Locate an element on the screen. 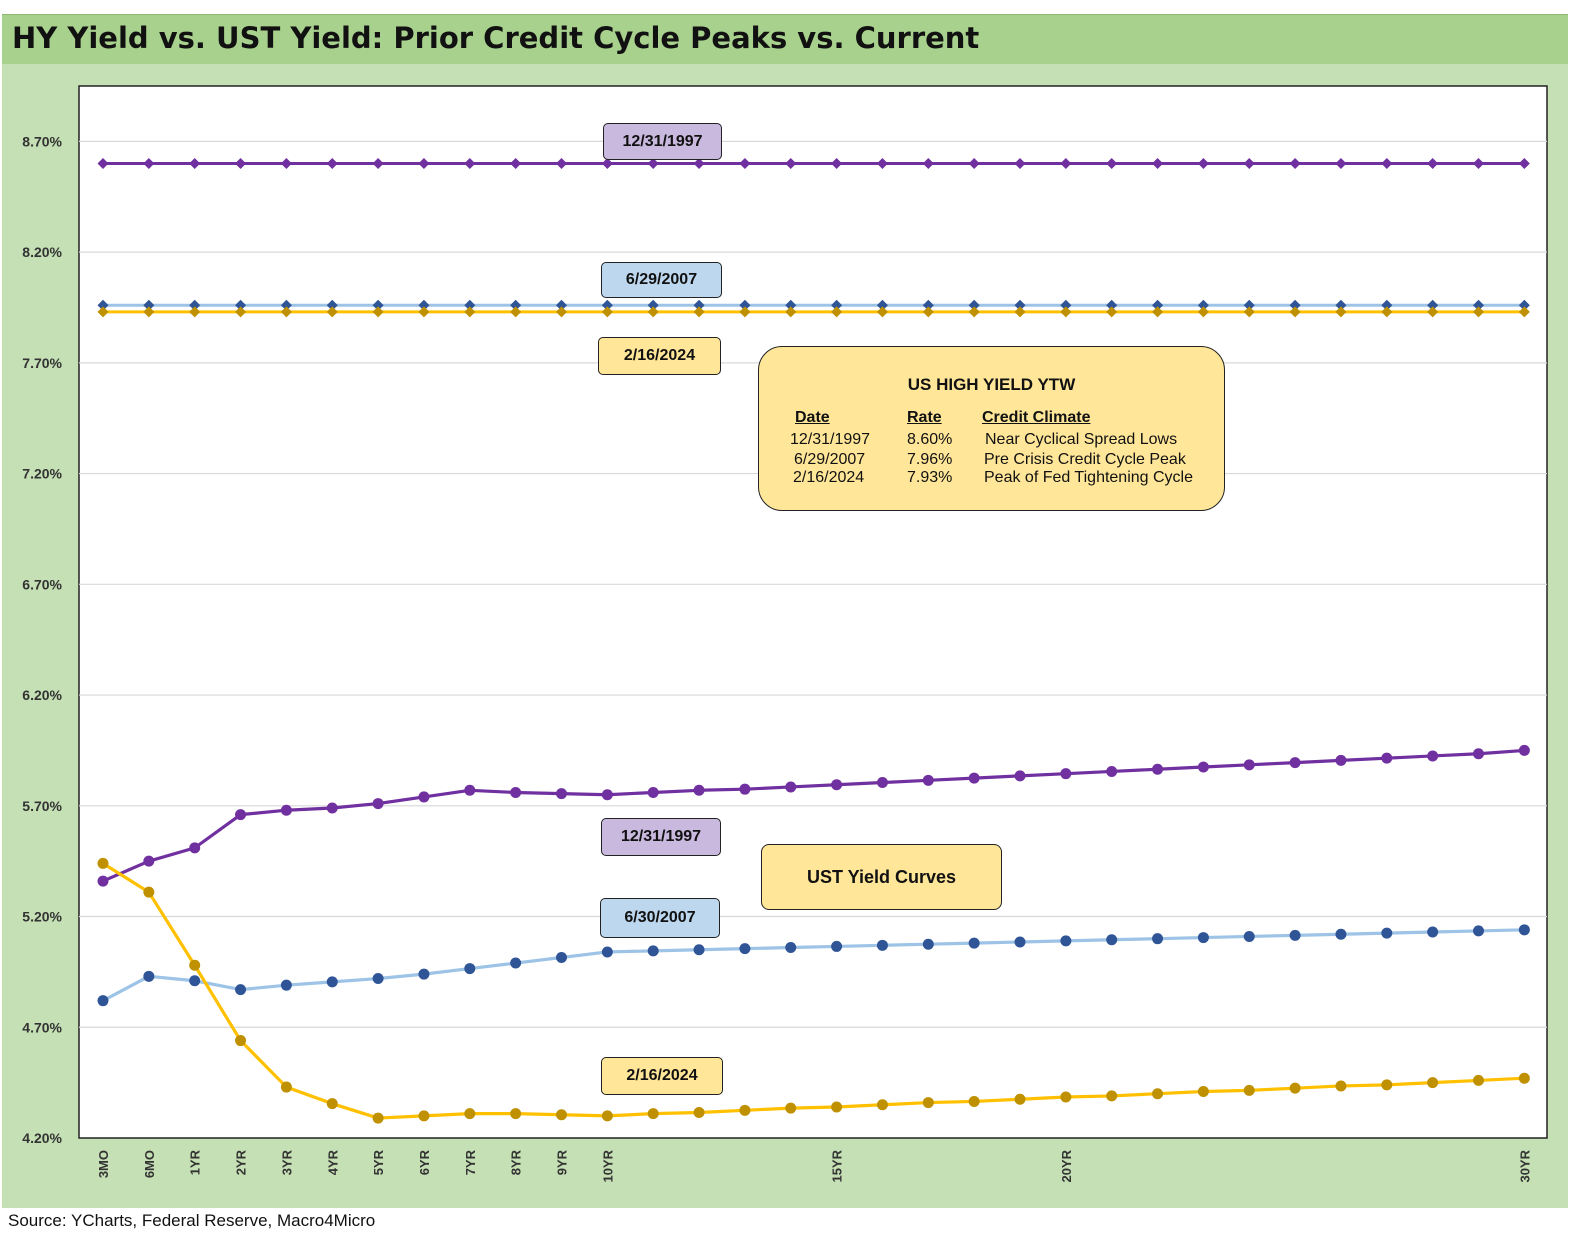 Image resolution: width=1574 pixels, height=1244 pixels. label-hy-2007: 6/29/2007 is located at coordinates (661, 280).